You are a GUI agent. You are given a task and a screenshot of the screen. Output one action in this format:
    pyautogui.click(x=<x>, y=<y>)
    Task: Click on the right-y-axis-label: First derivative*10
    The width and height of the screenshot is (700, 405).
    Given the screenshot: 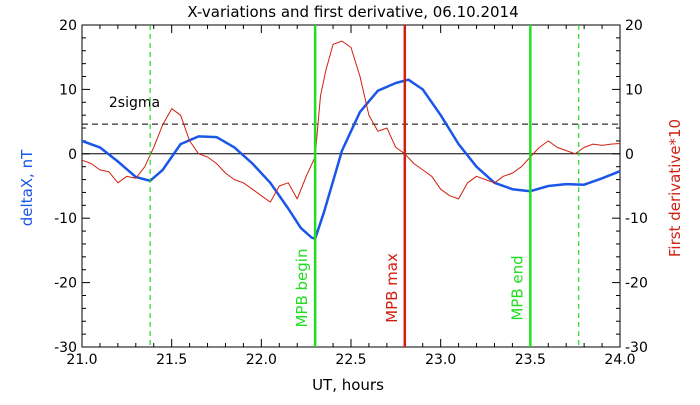 What is the action you would take?
    pyautogui.click(x=675, y=188)
    